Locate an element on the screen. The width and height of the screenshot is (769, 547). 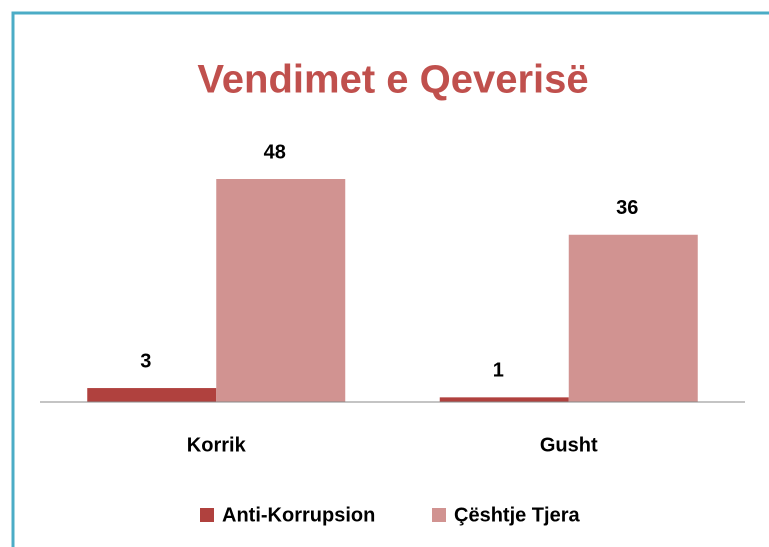
legend-label: Anti-Korrupsion is located at coordinates (298, 515).